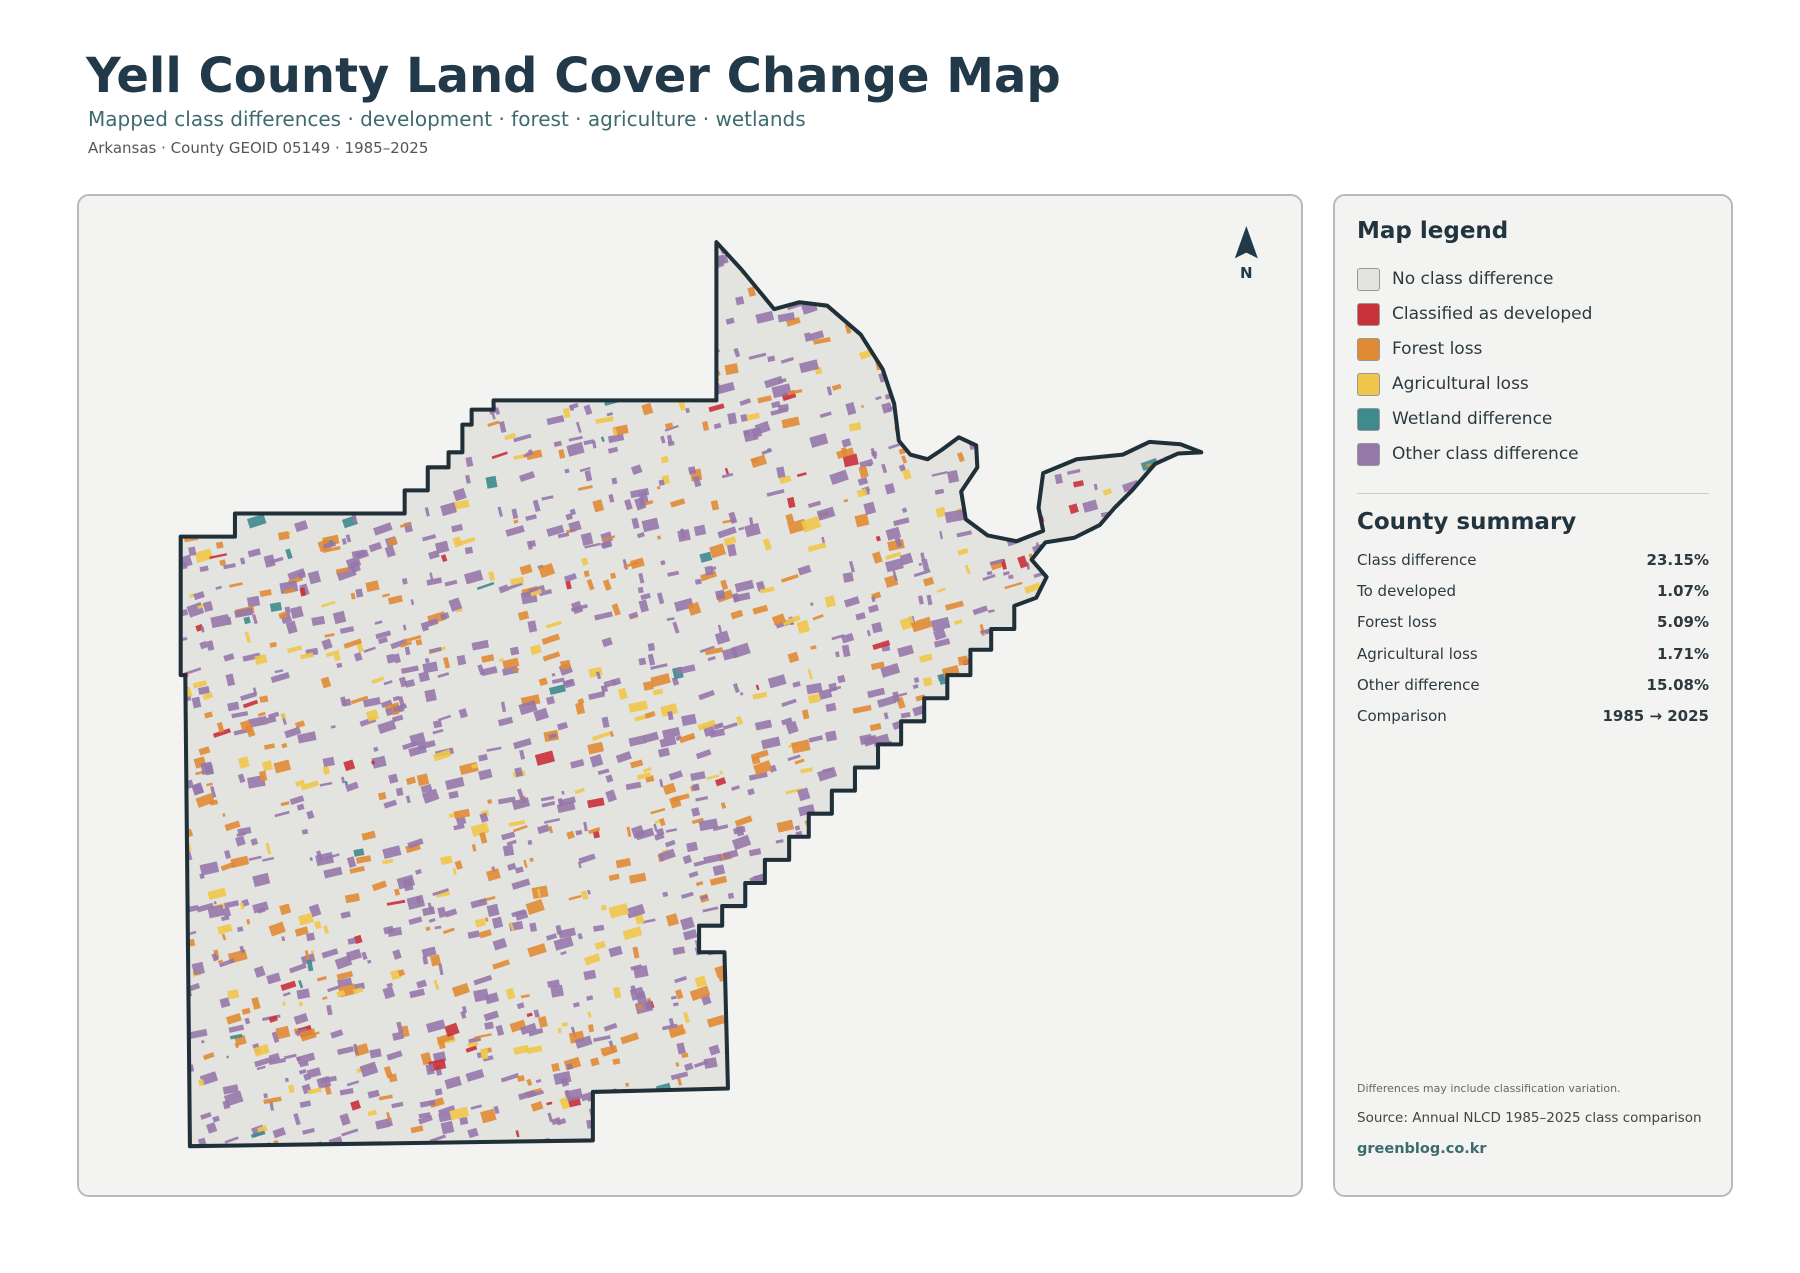 Image resolution: width=1800 pixels, height=1273 pixels. I want to click on legend-label: Wetland difference, so click(1472, 419).